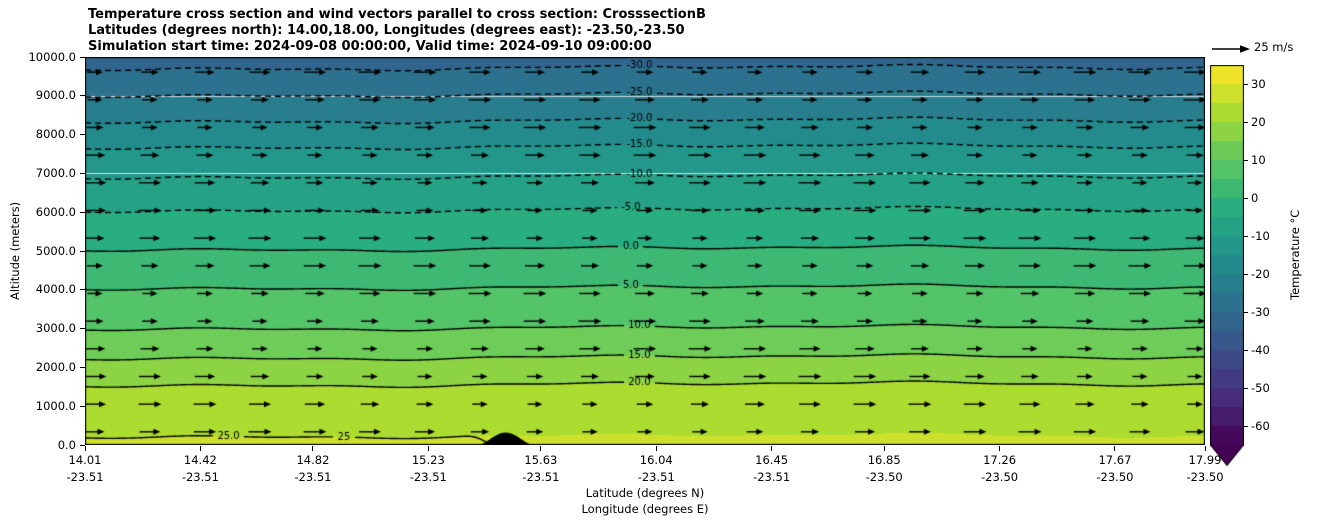 The height and width of the screenshot is (526, 1319). What do you see at coordinates (541, 460) in the screenshot?
I see `x-tick-label-lat: 15.63` at bounding box center [541, 460].